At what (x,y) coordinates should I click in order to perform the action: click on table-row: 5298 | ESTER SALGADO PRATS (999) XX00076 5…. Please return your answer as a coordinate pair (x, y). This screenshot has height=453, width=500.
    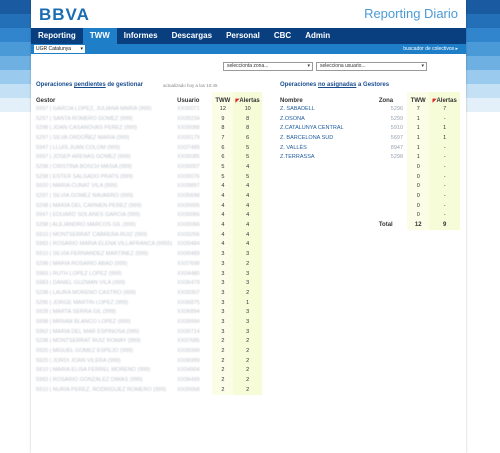
    Looking at the image, I should click on (149, 176).